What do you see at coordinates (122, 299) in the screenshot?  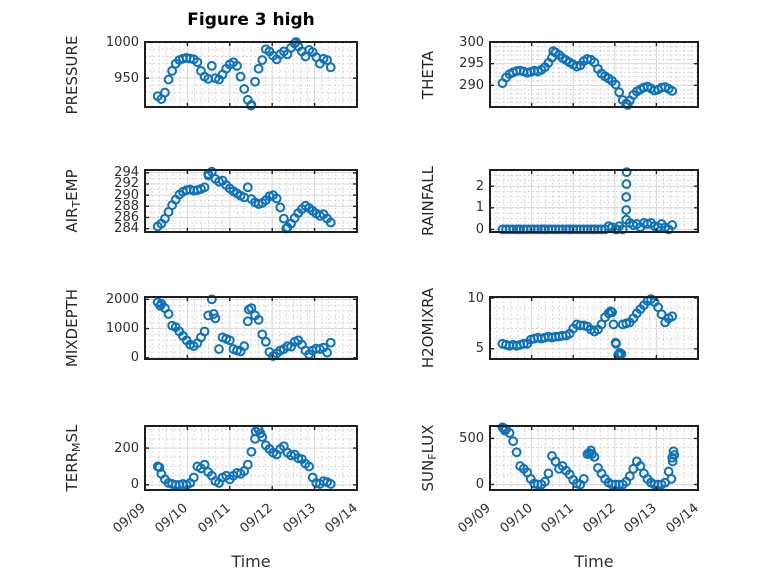 I see `y-tick-label: 2000` at bounding box center [122, 299].